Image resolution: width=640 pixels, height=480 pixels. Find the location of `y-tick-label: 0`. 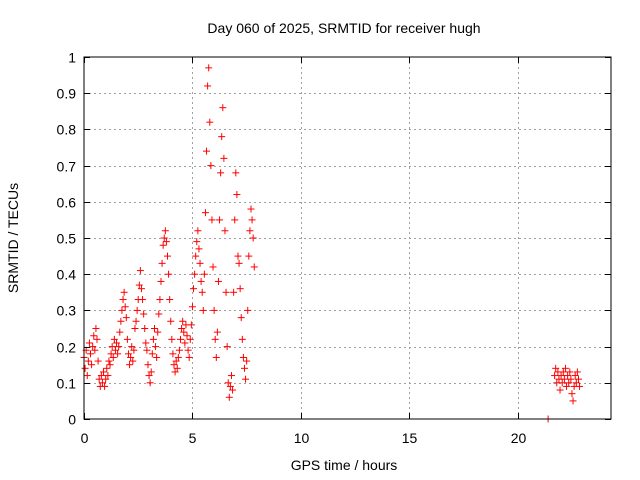

y-tick-label: 0 is located at coordinates (72, 420).